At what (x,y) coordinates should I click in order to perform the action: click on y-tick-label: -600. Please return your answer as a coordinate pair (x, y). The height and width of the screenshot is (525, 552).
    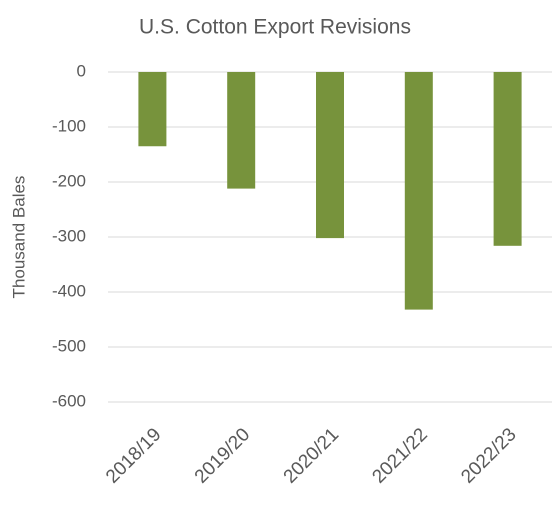
    Looking at the image, I should click on (69, 400).